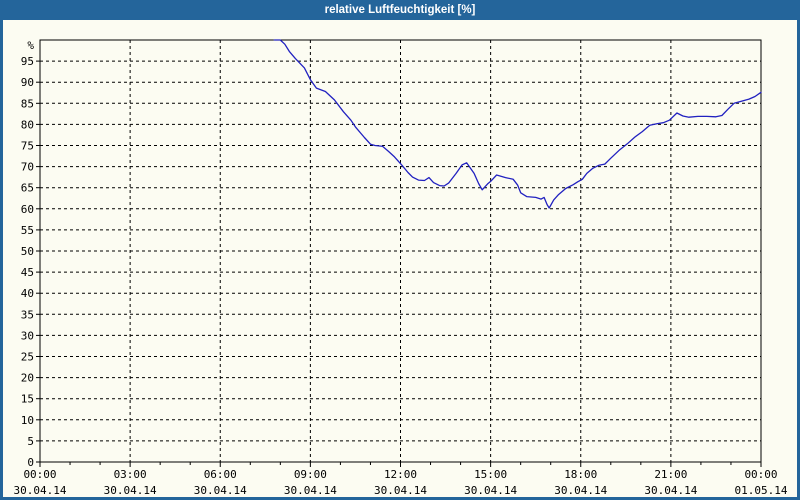 The image size is (800, 500). I want to click on y-axis-label: 90, so click(27, 82).